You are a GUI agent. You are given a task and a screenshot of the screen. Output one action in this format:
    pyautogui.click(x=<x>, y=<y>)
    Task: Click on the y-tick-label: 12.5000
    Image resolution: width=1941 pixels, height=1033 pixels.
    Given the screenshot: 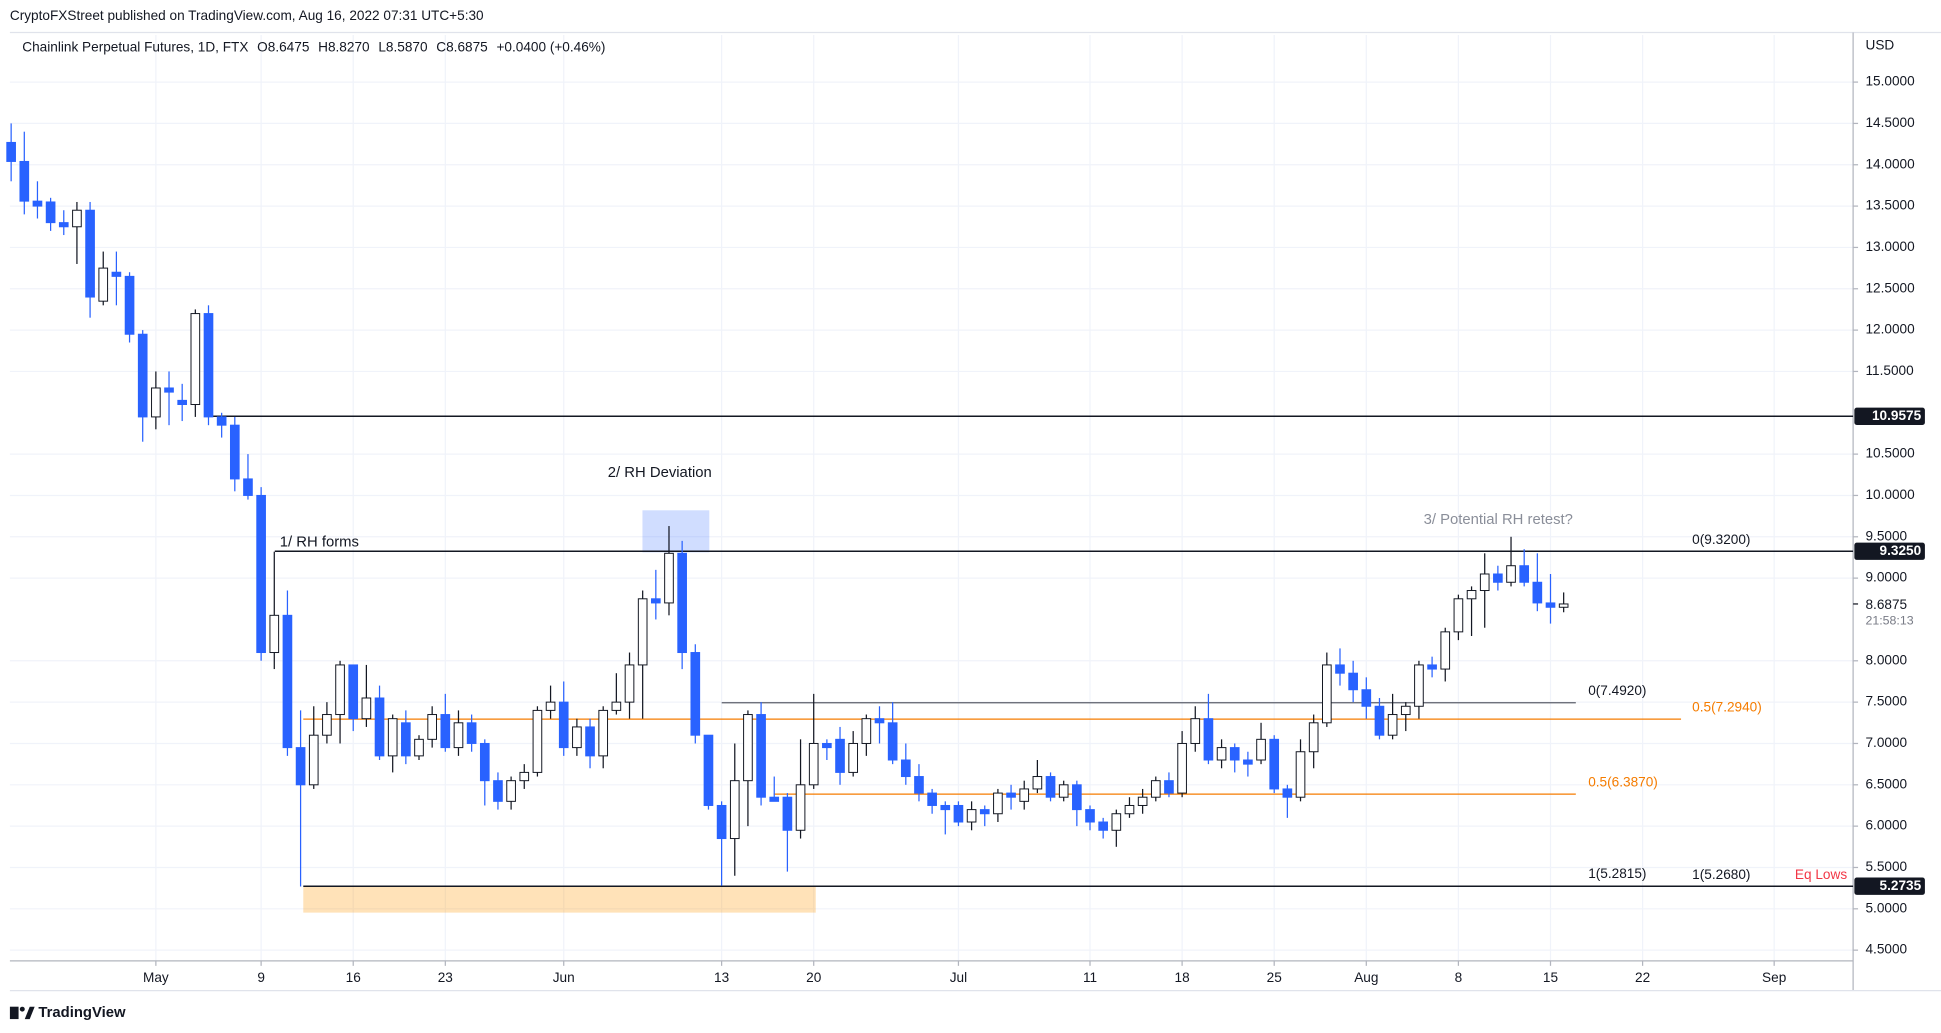 What is the action you would take?
    pyautogui.click(x=1890, y=287)
    